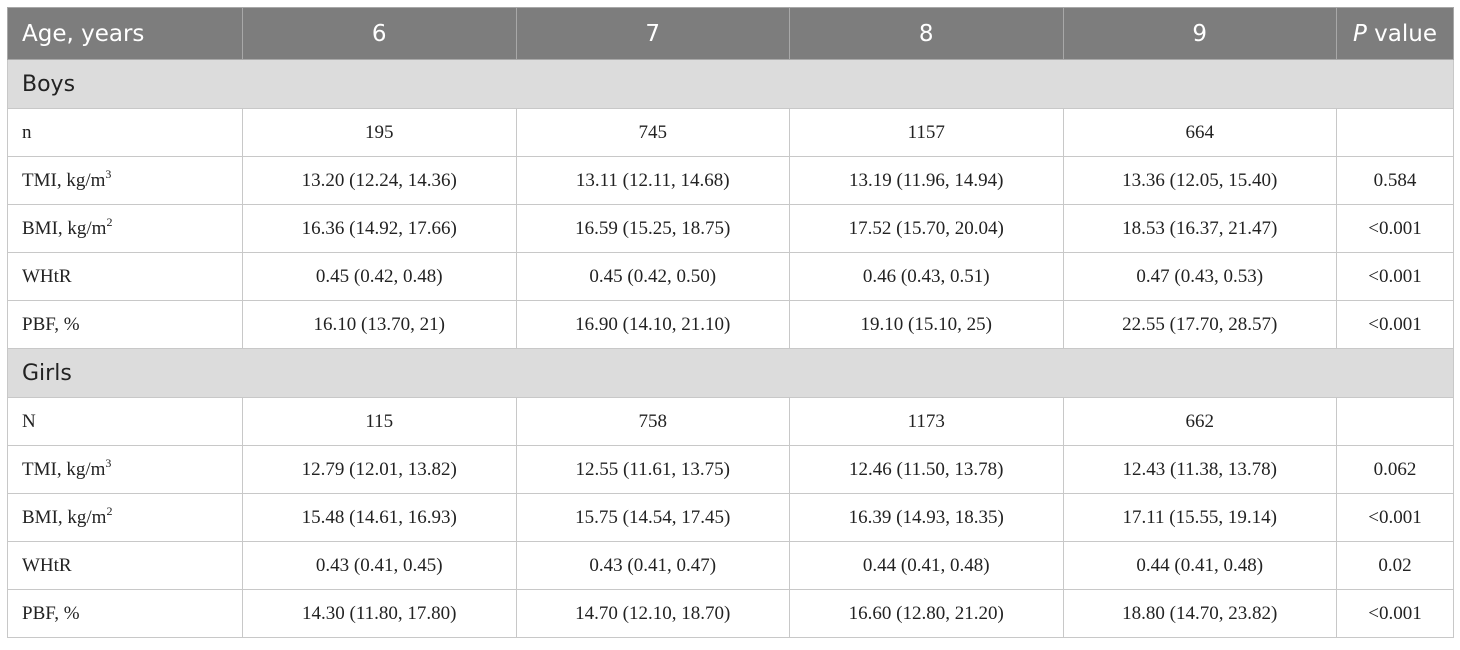  Describe the element at coordinates (926, 180) in the screenshot. I see `value-cell: 13.19 (11.96, 14.94)` at that location.